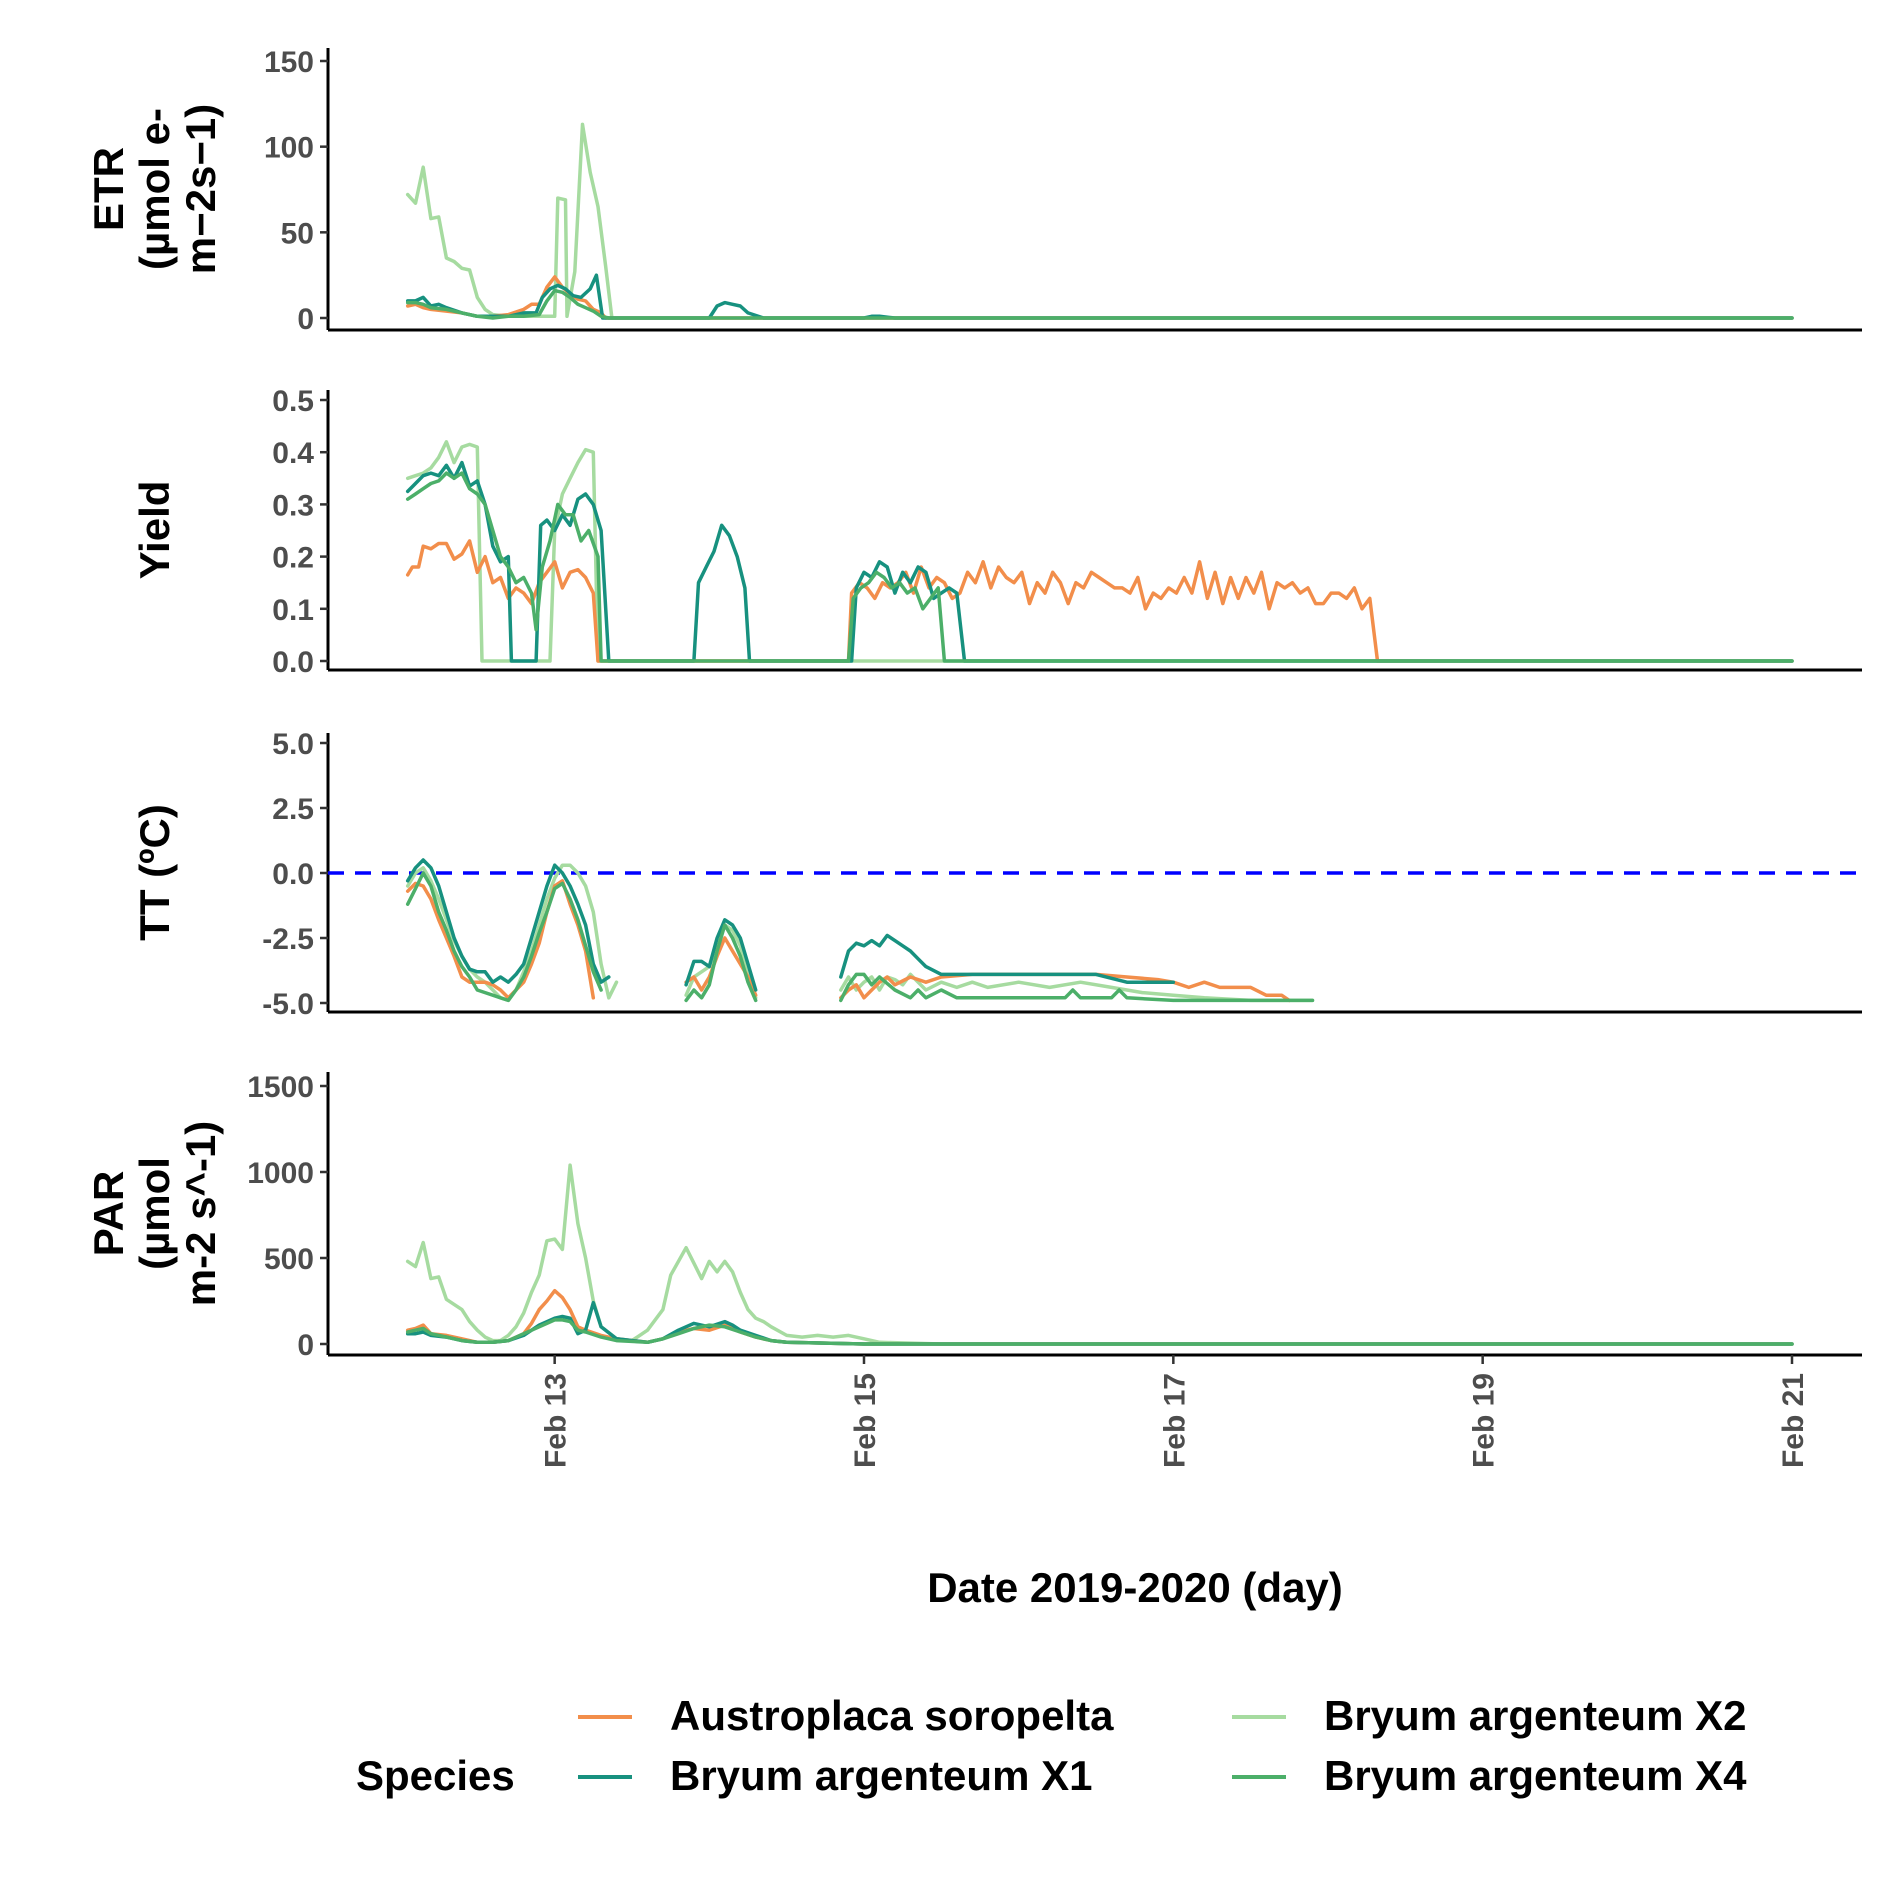 This screenshot has width=1889, height=1889. What do you see at coordinates (288, 1004) in the screenshot?
I see `y-tick-label: -5.0` at bounding box center [288, 1004].